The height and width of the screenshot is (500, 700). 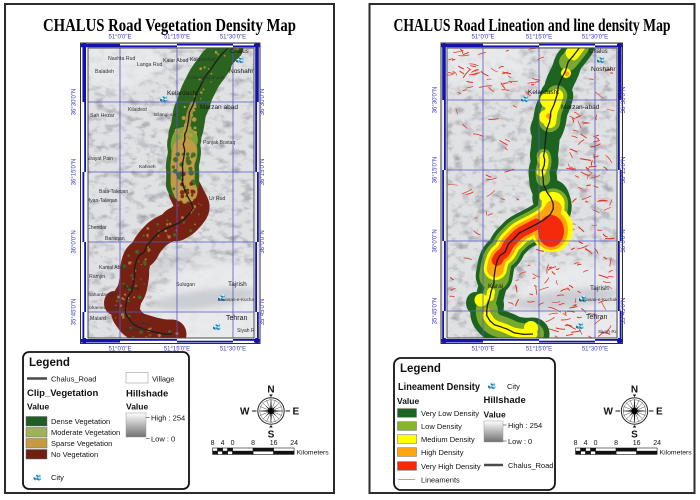 What do you see at coordinates (219, 107) in the screenshot?
I see `svg-text: Marzan abad` at bounding box center [219, 107].